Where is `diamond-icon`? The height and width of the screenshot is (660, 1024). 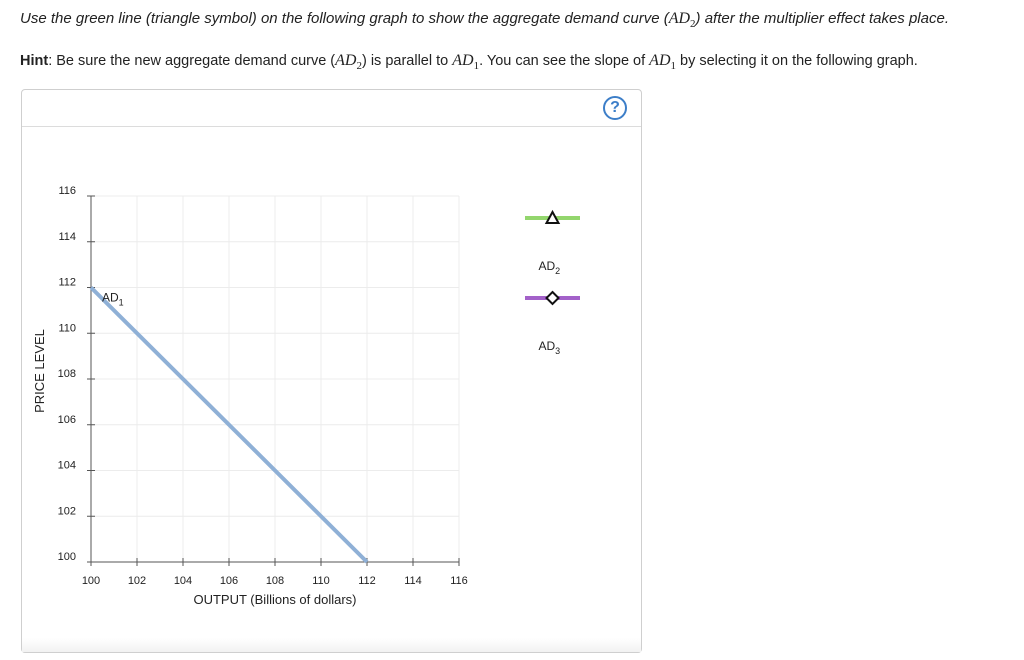 diamond-icon is located at coordinates (552, 298).